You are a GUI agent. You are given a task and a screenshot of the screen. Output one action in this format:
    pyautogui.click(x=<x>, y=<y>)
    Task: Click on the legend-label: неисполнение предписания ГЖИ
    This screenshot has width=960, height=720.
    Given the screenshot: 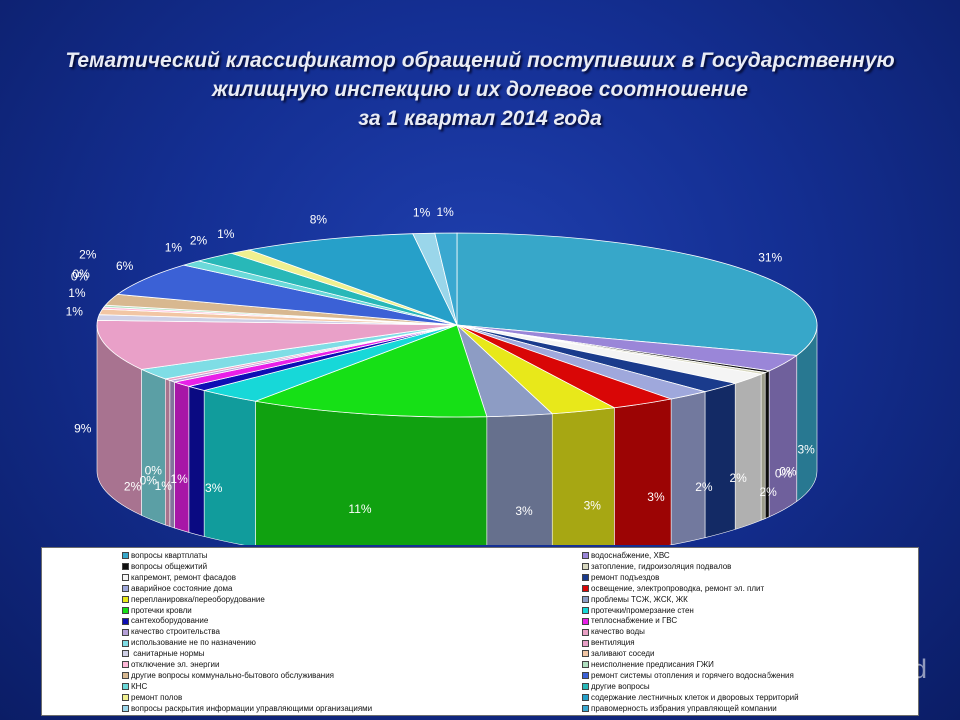 What is the action you would take?
    pyautogui.click(x=652, y=664)
    